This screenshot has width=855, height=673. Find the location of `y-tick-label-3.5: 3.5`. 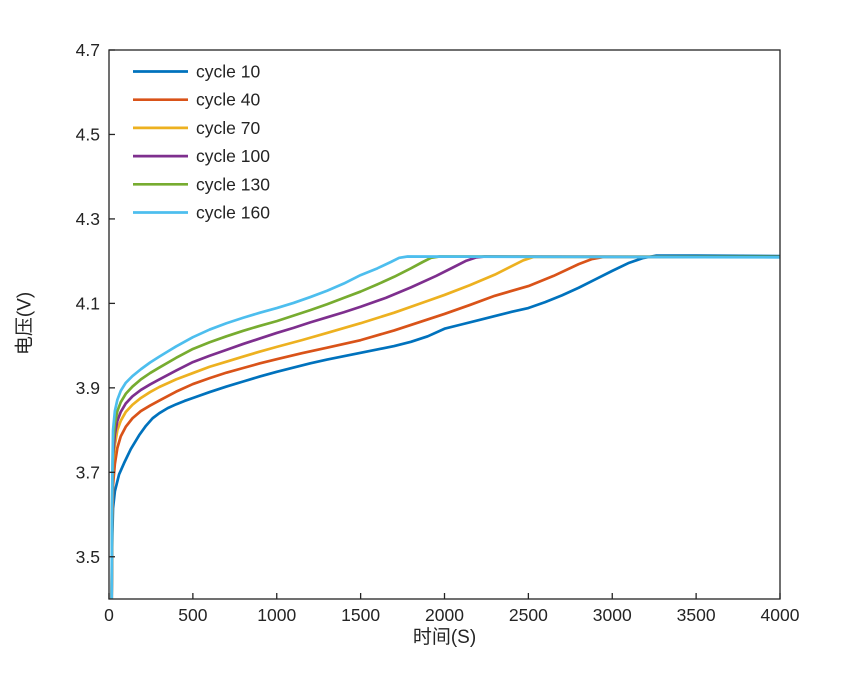

y-tick-label-3.5: 3.5 is located at coordinates (88, 557).